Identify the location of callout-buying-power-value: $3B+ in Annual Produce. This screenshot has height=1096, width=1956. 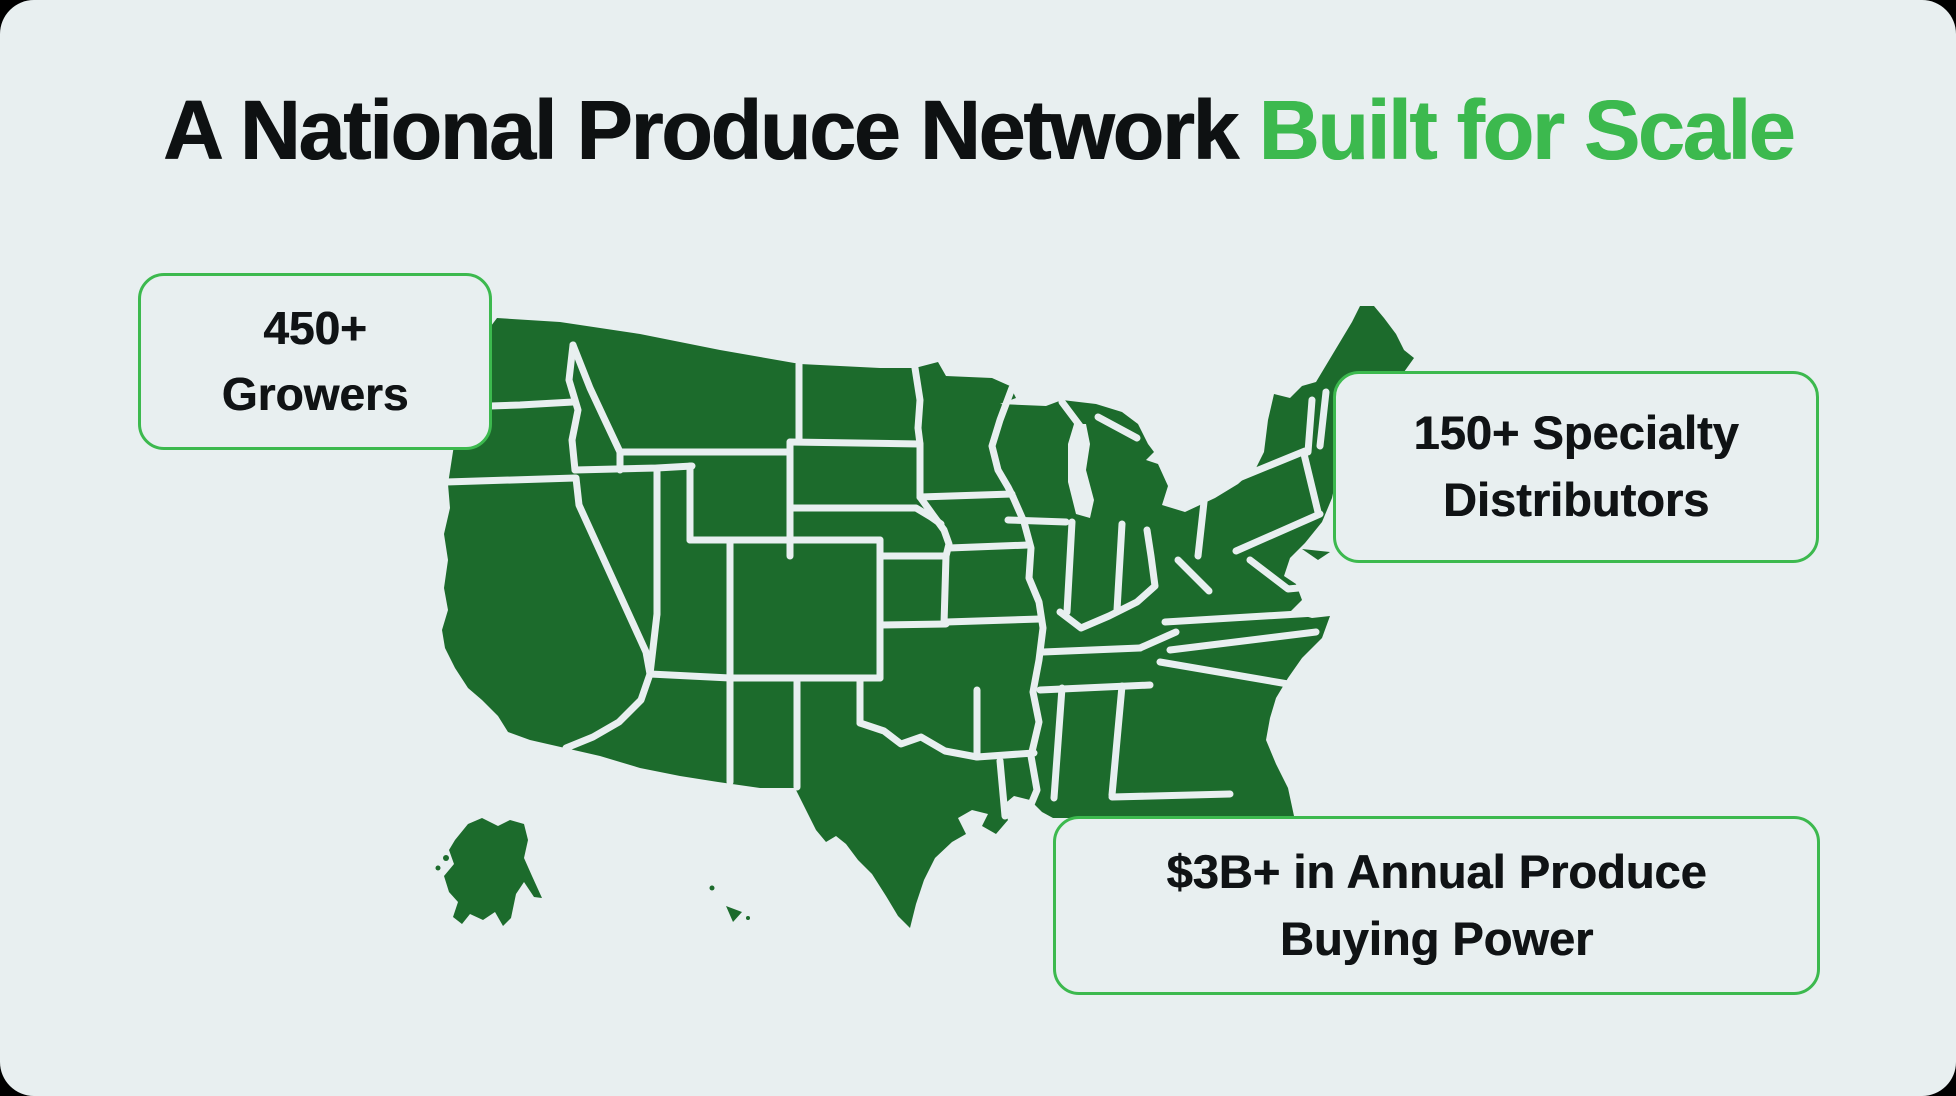
(1436, 871).